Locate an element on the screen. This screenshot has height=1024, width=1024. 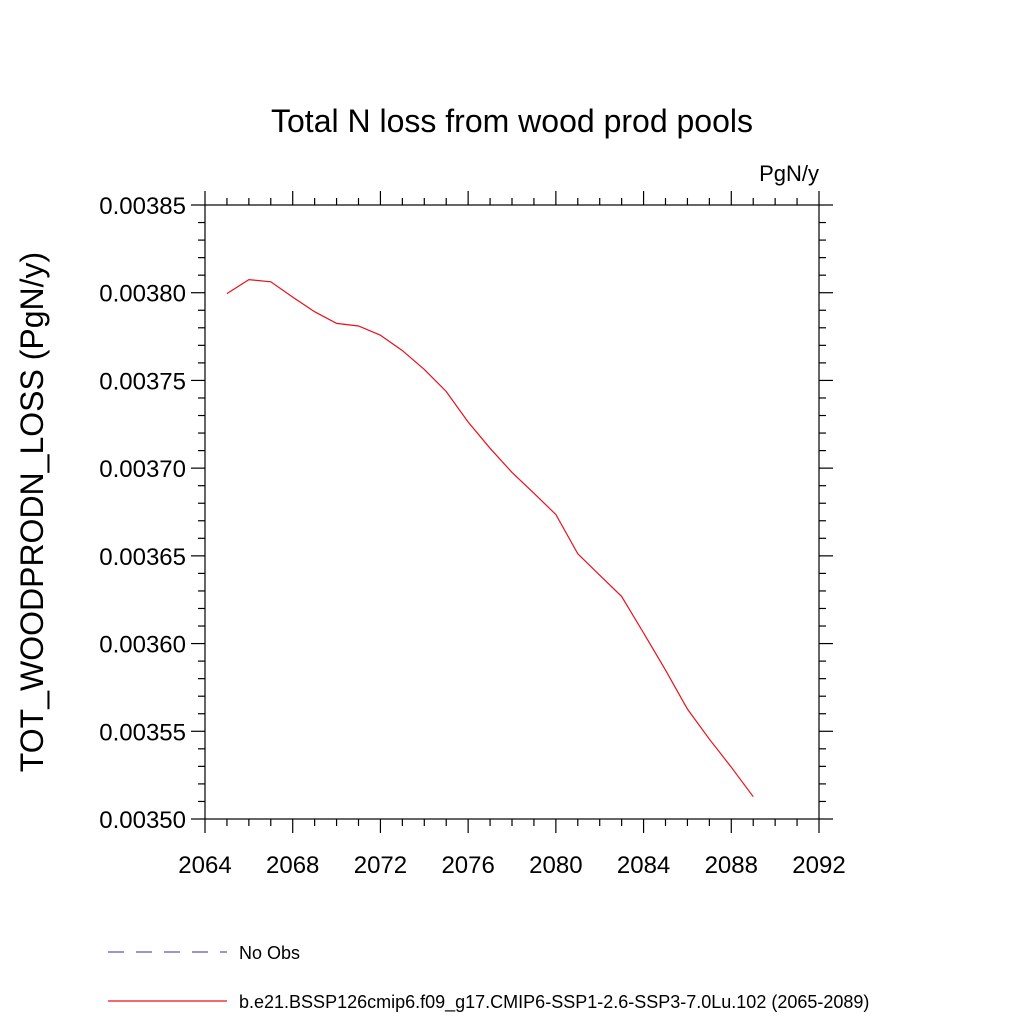
x-tick-label: 2064 is located at coordinates (204, 865).